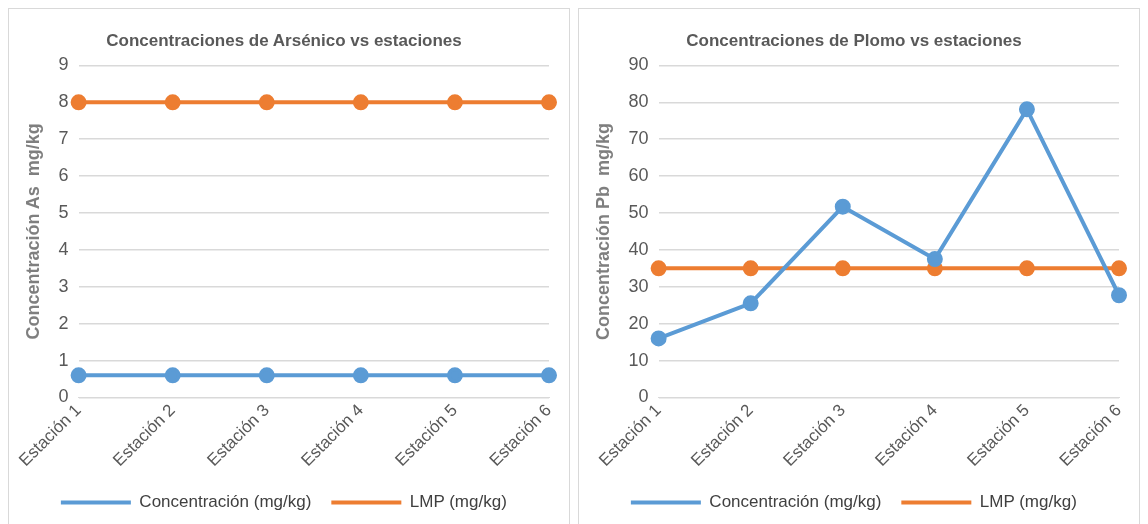  I want to click on y-tick-label: 1, so click(63, 359).